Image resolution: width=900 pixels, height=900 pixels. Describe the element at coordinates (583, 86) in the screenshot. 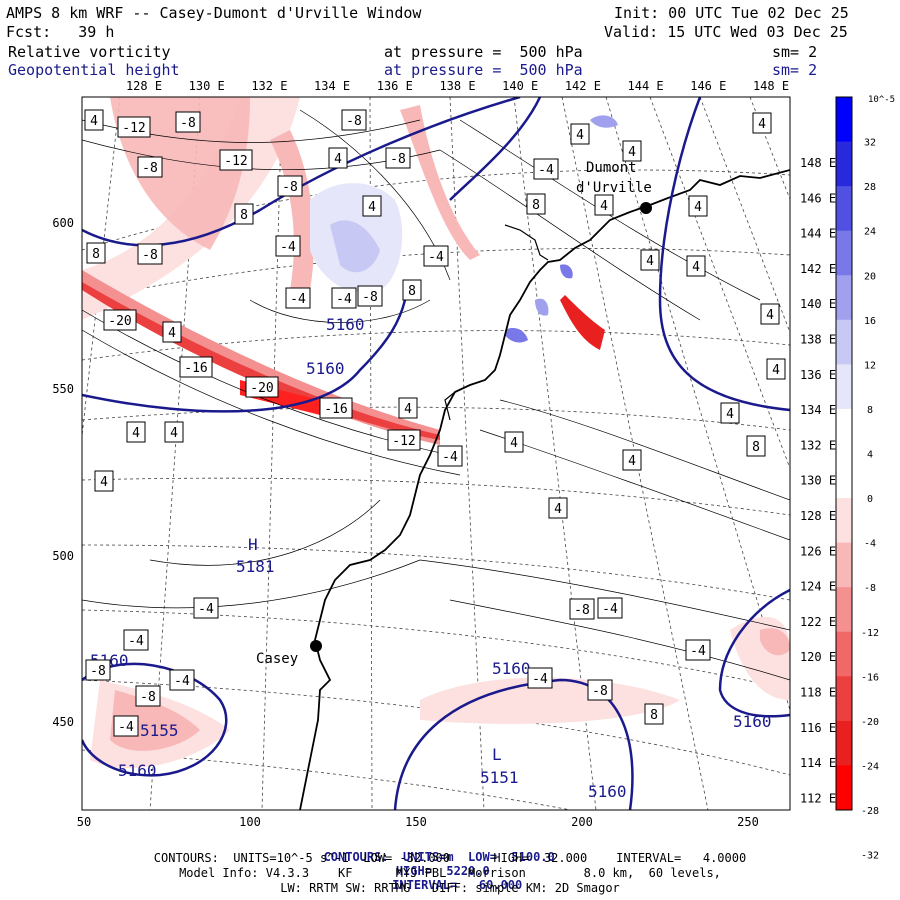

I see `top-longitude-label: 142 E` at that location.